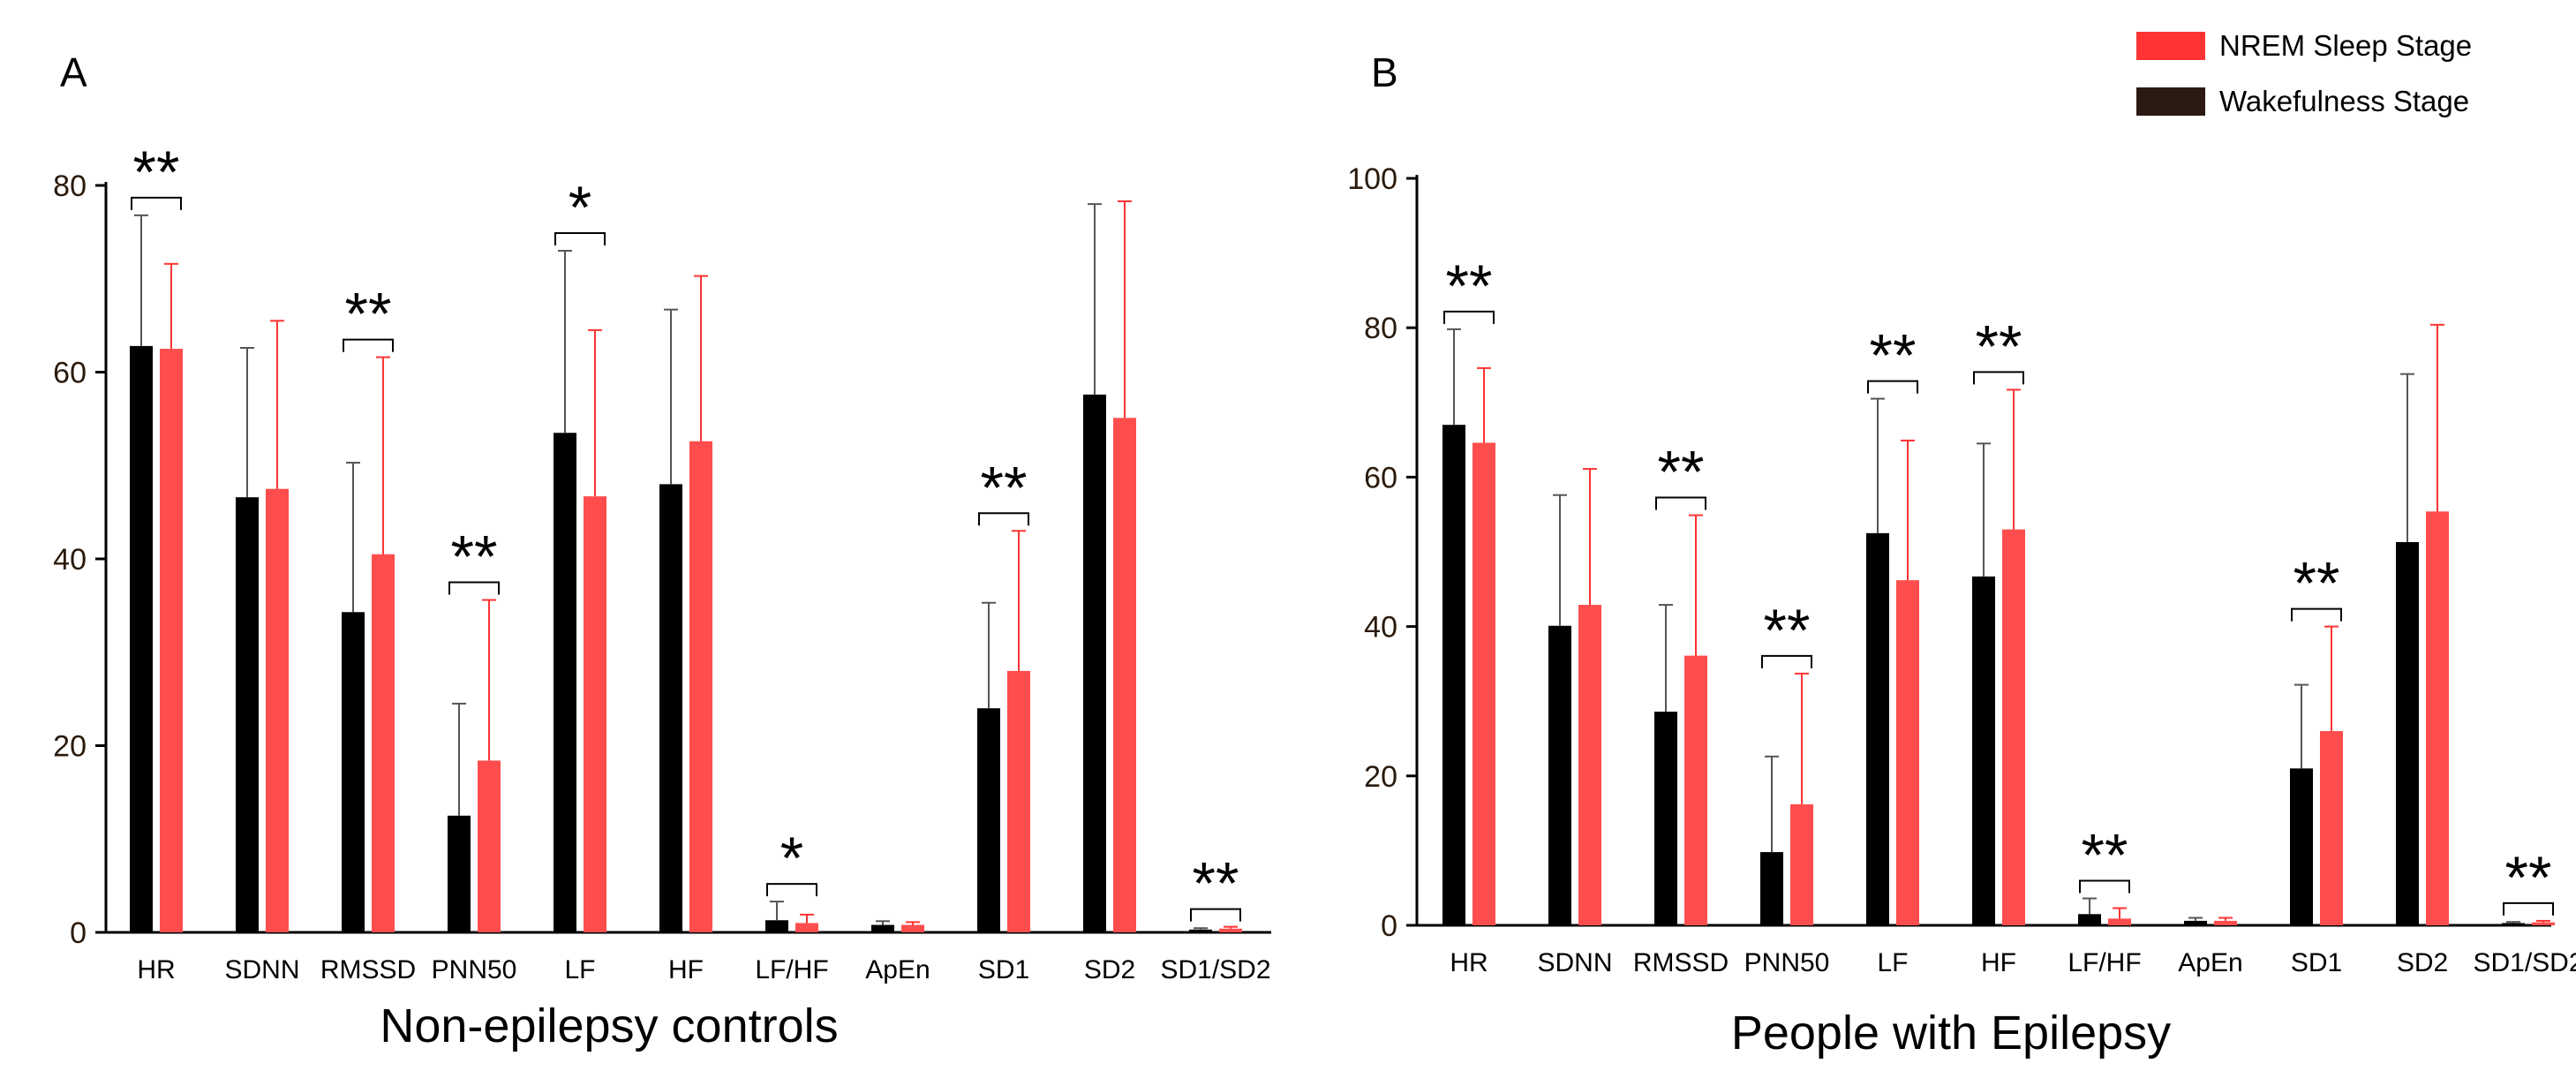  I want to click on x-tick-label: SD1/SD2, so click(2525, 963).